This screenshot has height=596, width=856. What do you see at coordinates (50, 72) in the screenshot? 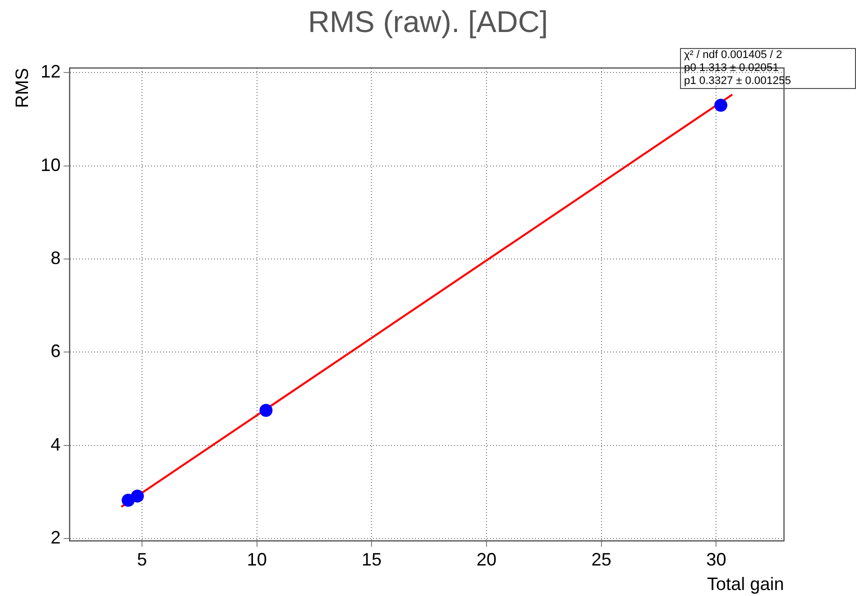
I see `y-tick-label: 12` at bounding box center [50, 72].